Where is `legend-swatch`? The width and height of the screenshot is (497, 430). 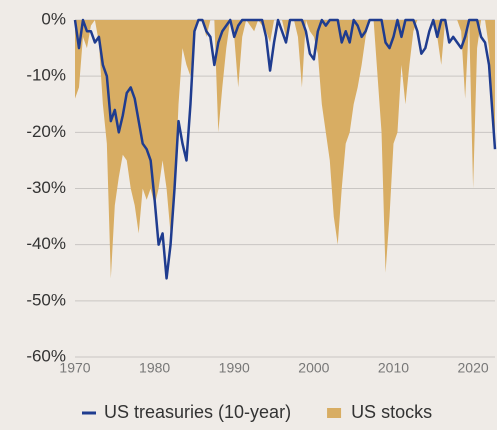
legend-swatch is located at coordinates (334, 413).